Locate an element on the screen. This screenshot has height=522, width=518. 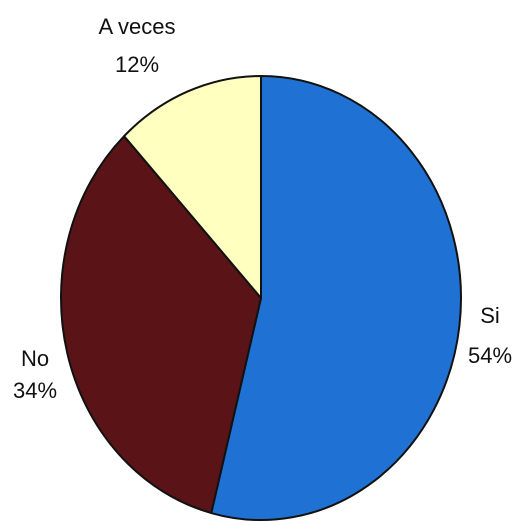
slice-label-no: No is located at coordinates (35, 358).